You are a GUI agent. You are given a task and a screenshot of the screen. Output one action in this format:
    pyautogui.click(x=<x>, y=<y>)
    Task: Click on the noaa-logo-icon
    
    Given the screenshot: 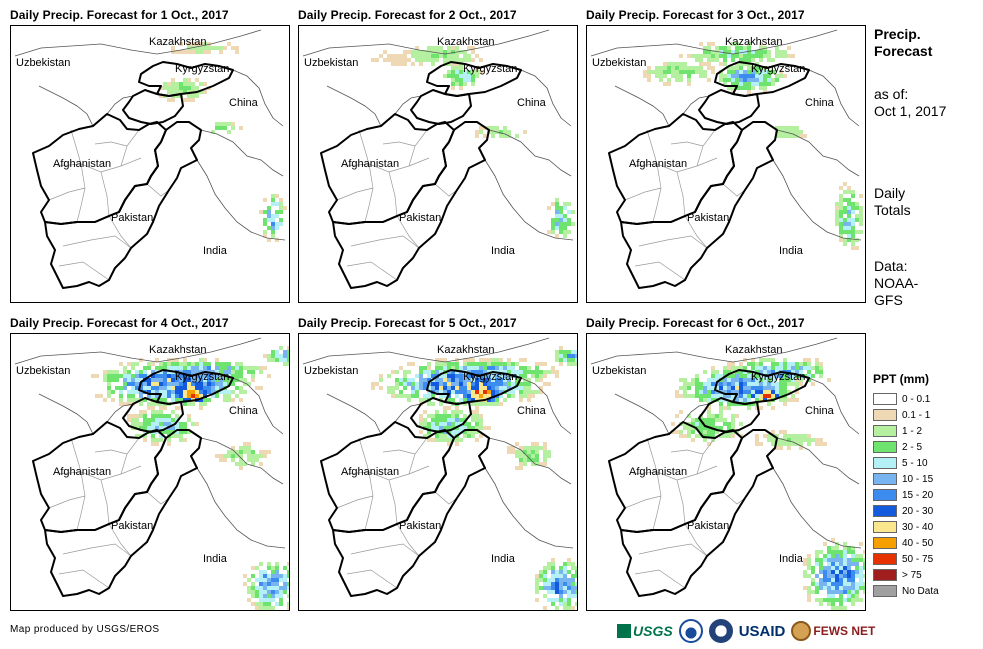 What is the action you would take?
    pyautogui.click(x=690, y=631)
    